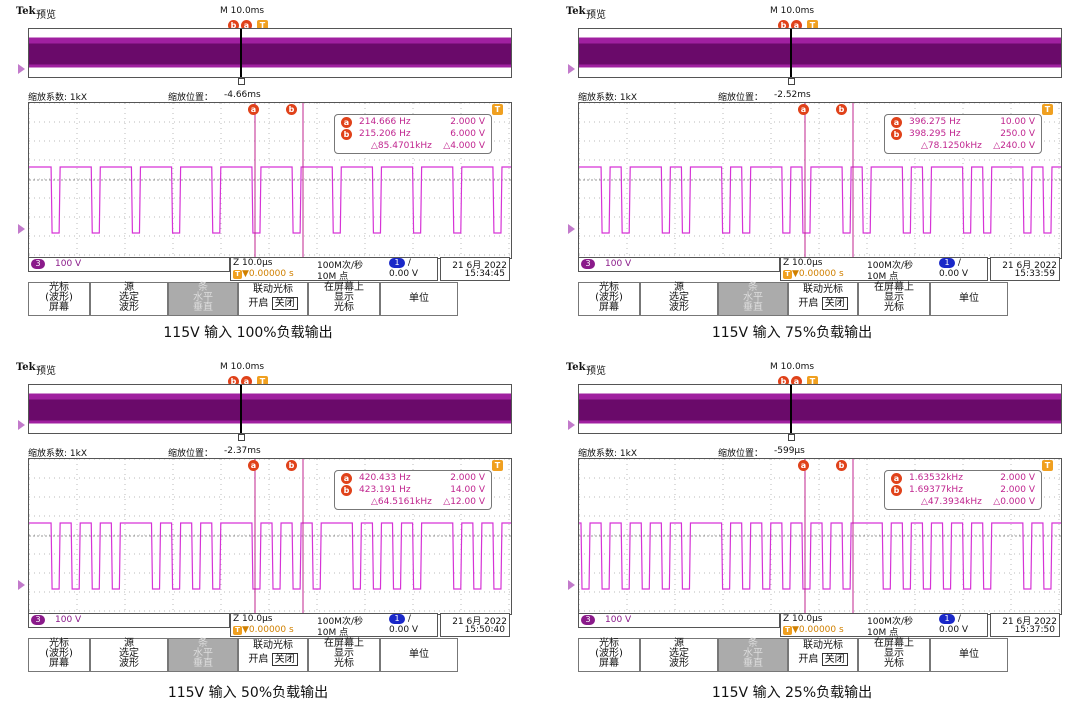  What do you see at coordinates (1034, 274) in the screenshot?
I see `time: 15:33:59` at bounding box center [1034, 274].